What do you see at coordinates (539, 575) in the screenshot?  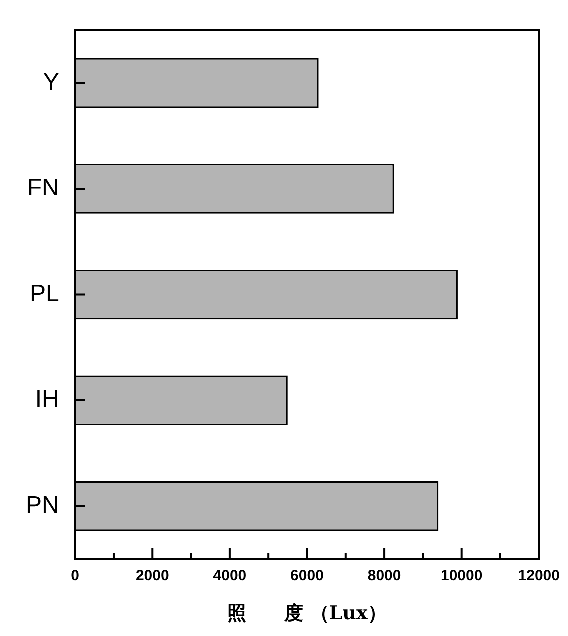 I see `x-tick-label: 12000` at bounding box center [539, 575].